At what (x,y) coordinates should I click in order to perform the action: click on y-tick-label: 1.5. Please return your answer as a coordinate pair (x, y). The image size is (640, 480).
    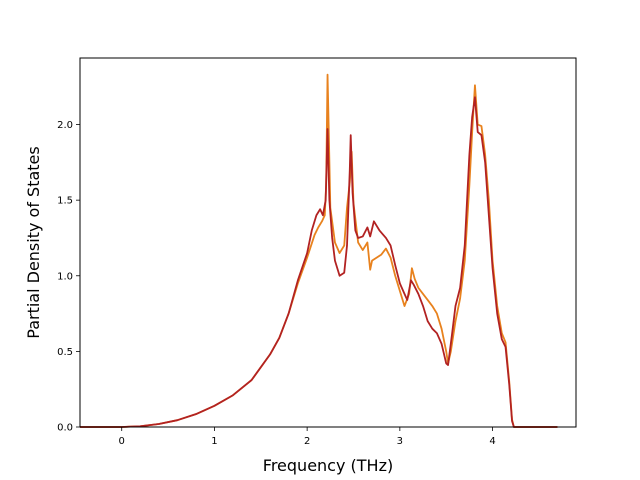
    Looking at the image, I should click on (65, 201).